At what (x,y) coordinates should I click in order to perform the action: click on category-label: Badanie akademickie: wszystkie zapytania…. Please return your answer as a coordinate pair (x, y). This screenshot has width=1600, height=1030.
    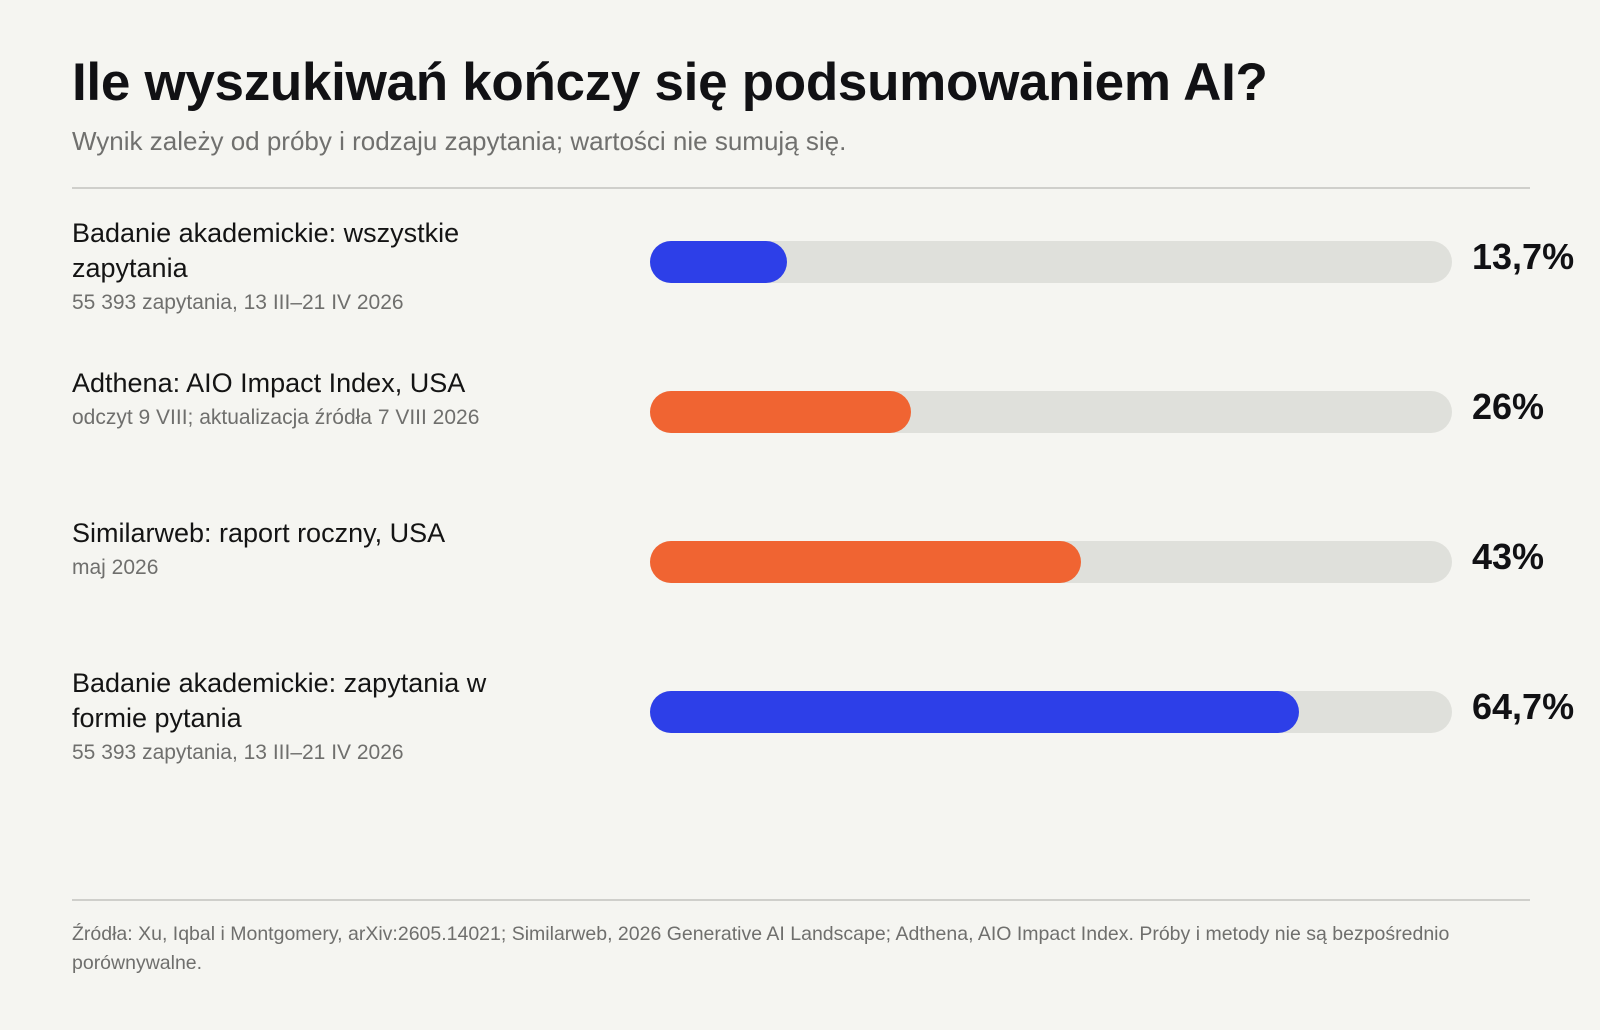
    Looking at the image, I should click on (302, 267).